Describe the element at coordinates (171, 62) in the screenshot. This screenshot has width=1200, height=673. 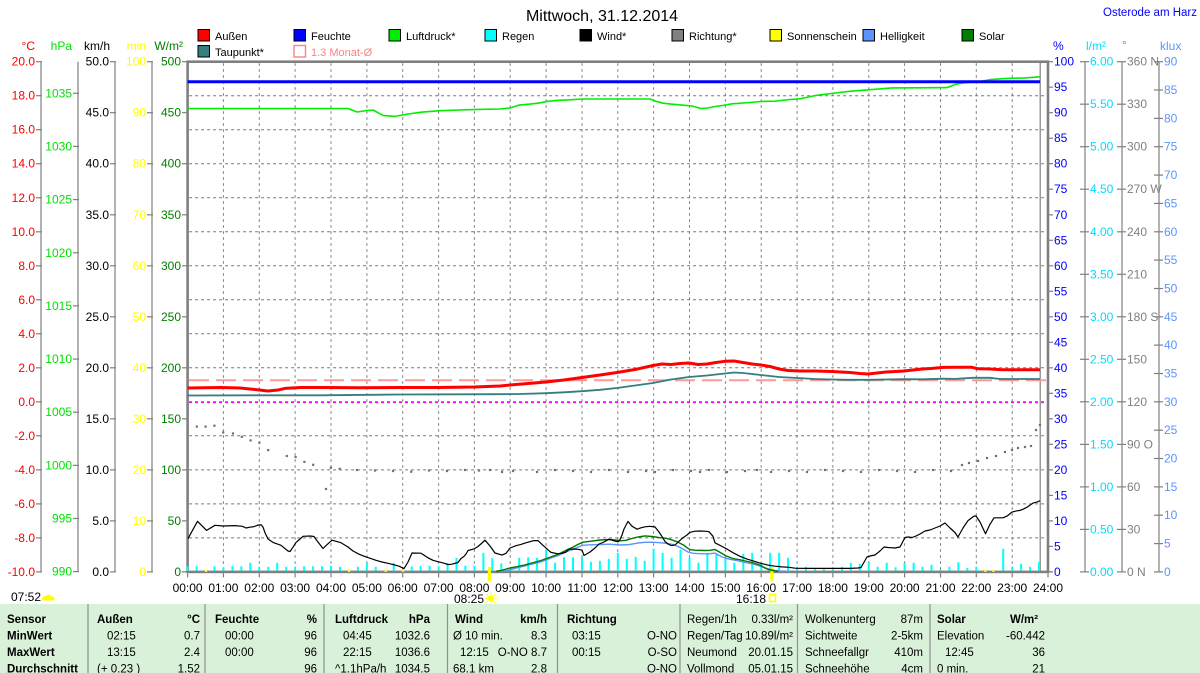
I see `svg-text: 500` at that location.